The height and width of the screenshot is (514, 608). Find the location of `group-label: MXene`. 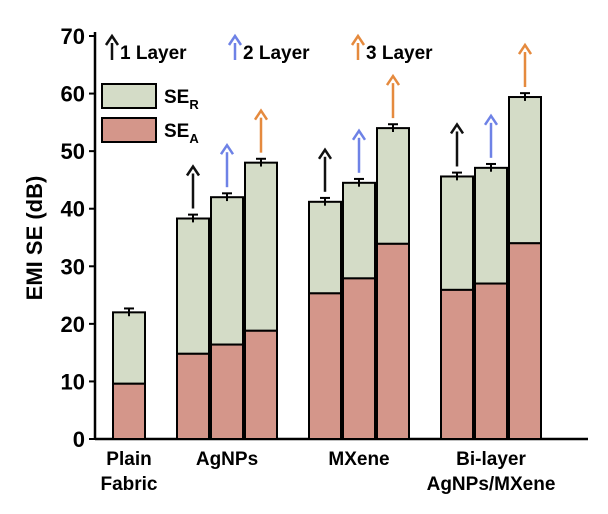

group-label: MXene is located at coordinates (358, 459).